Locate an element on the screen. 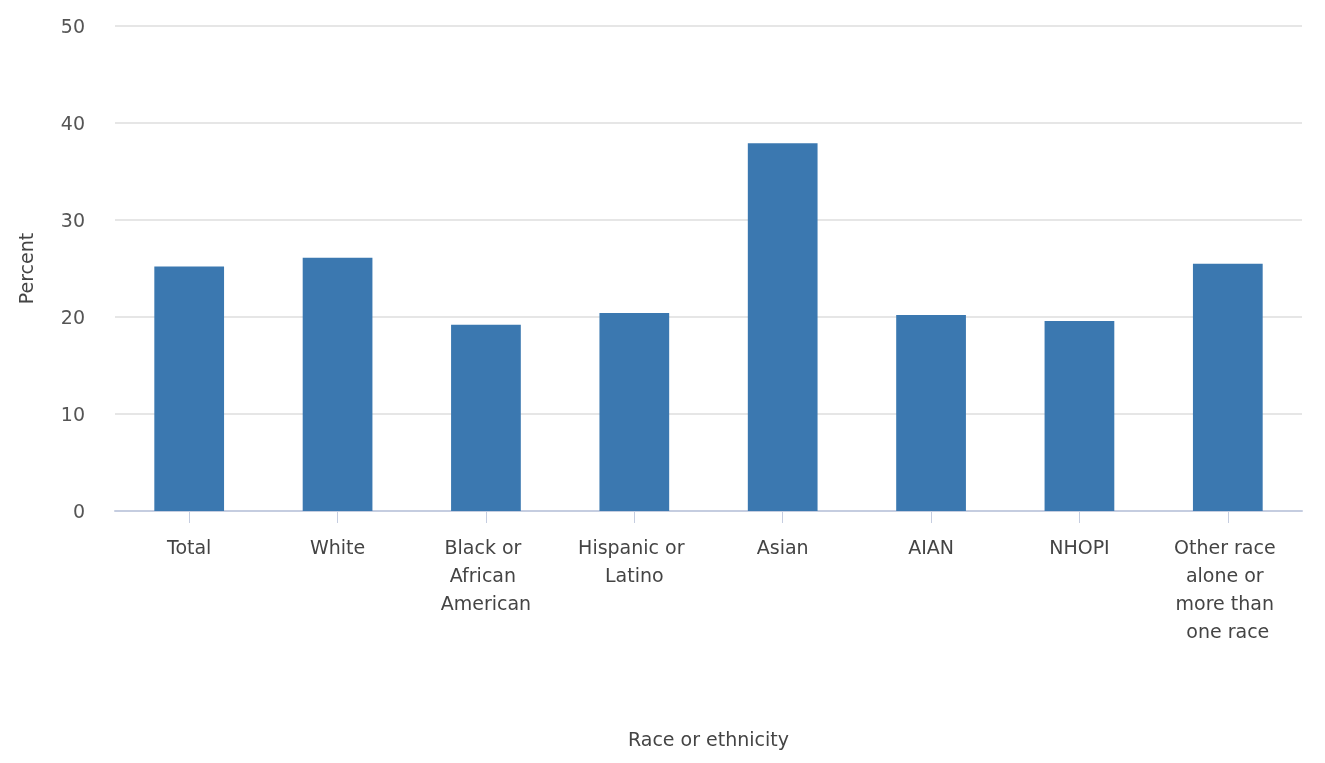  x-tick-label: AIAN is located at coordinates (931, 547).